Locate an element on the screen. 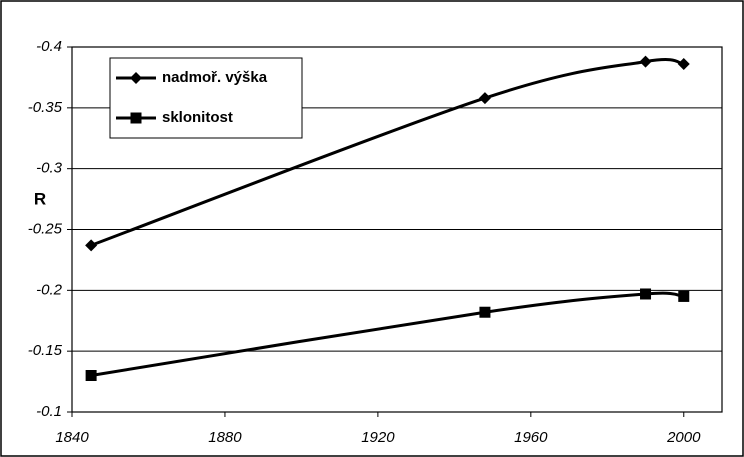 The height and width of the screenshot is (457, 744). x-tick-label: 1920 is located at coordinates (378, 437).